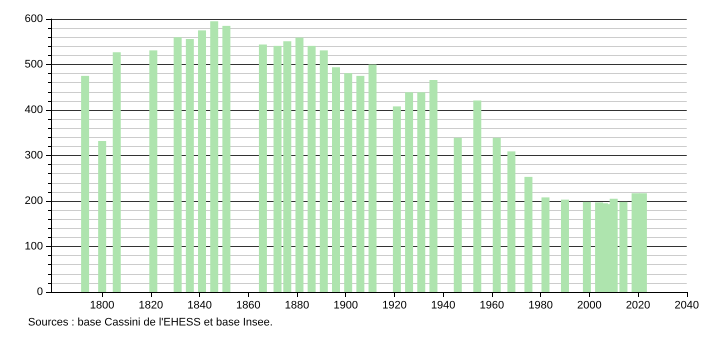 The height and width of the screenshot is (340, 710). I want to click on x-tick-label: 1880, so click(297, 306).